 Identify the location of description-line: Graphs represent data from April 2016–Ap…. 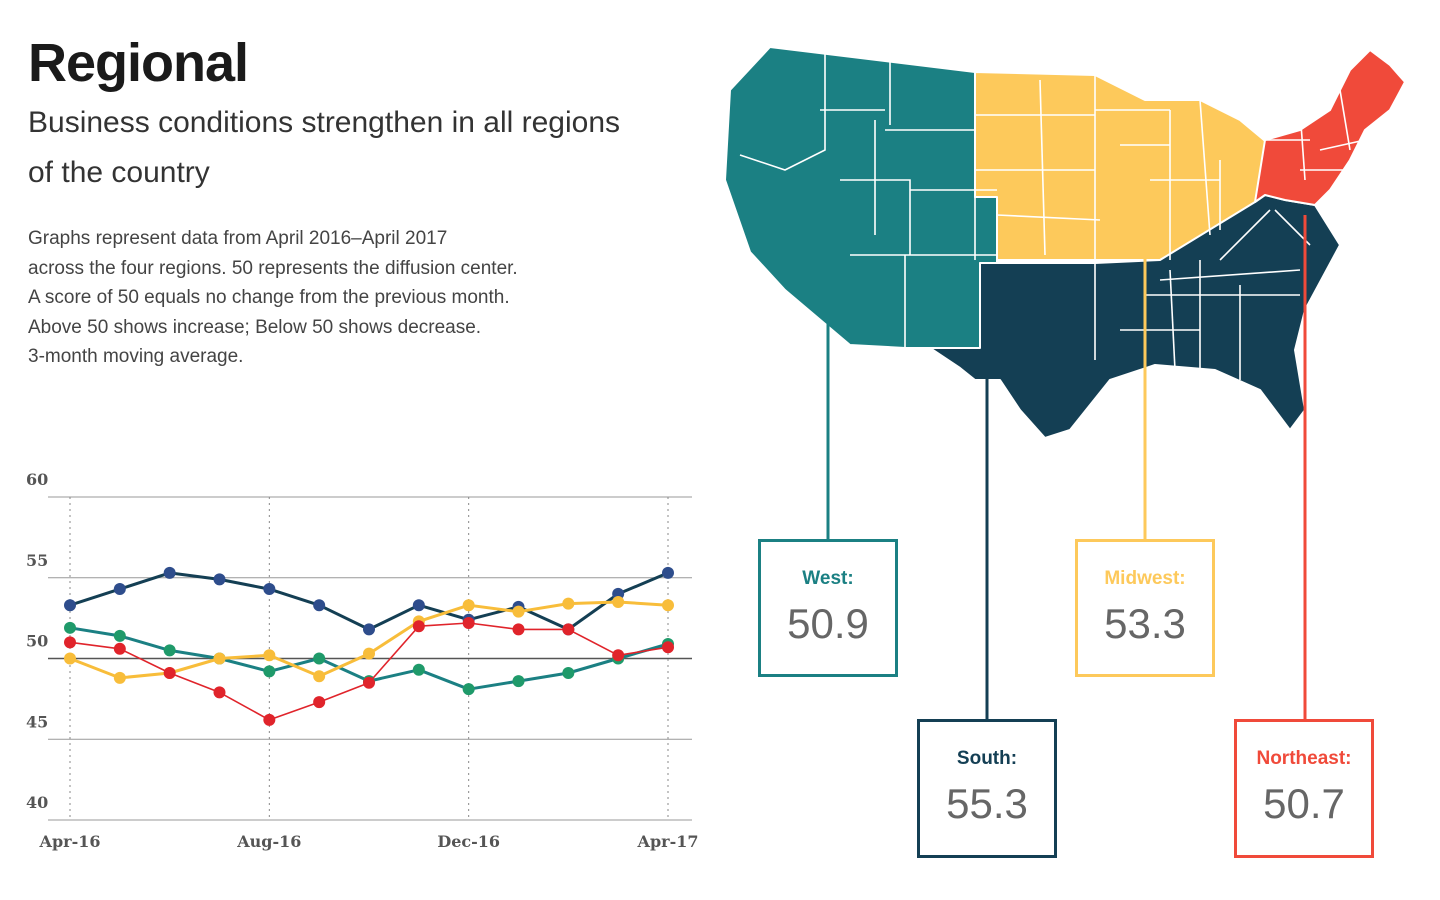
(238, 238).